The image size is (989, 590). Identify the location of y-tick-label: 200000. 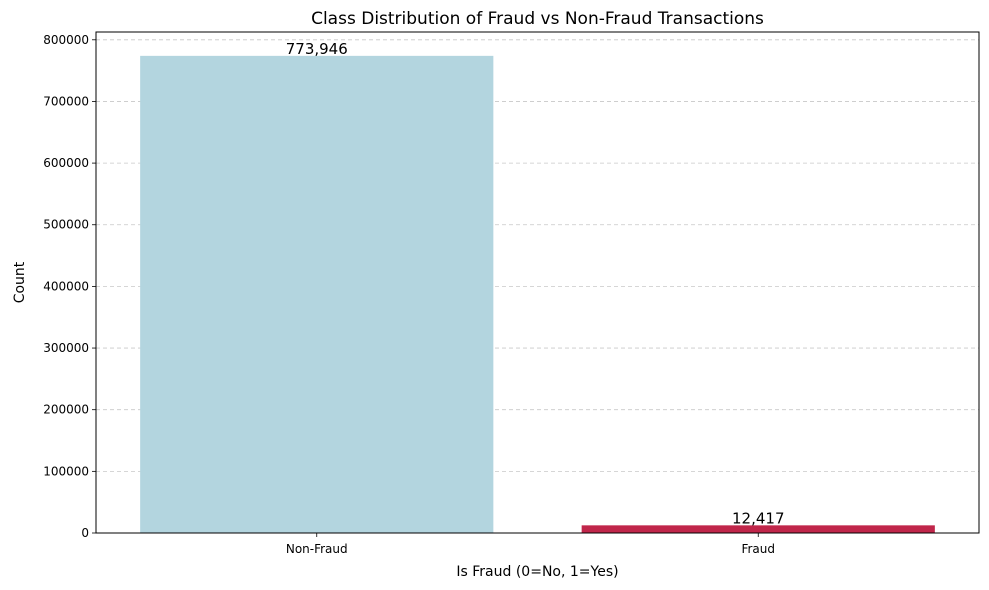
(66, 410).